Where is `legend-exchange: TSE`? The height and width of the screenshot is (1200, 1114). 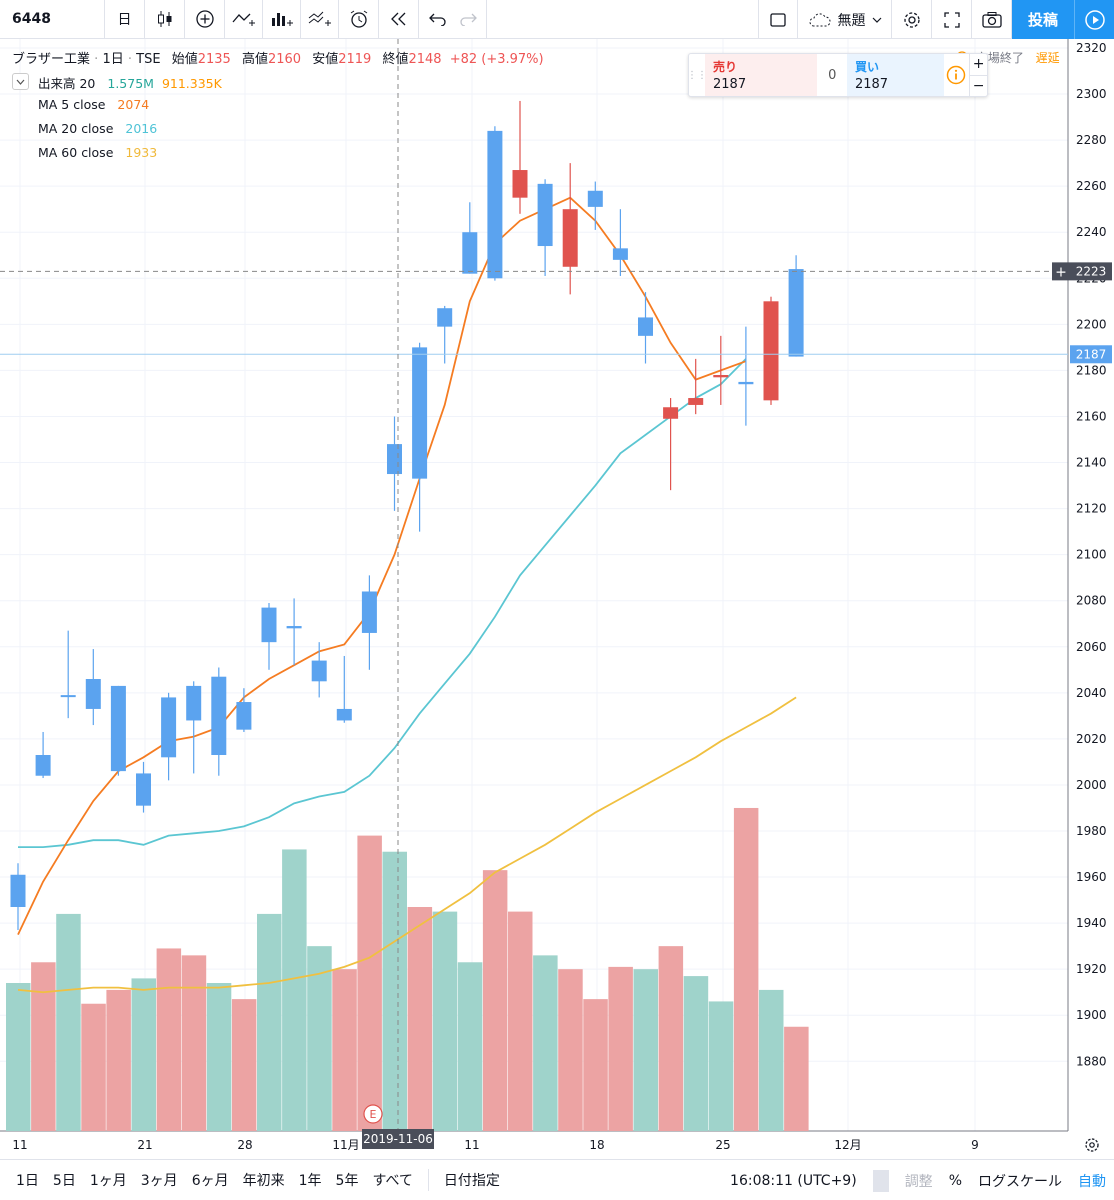
legend-exchange: TSE is located at coordinates (148, 59).